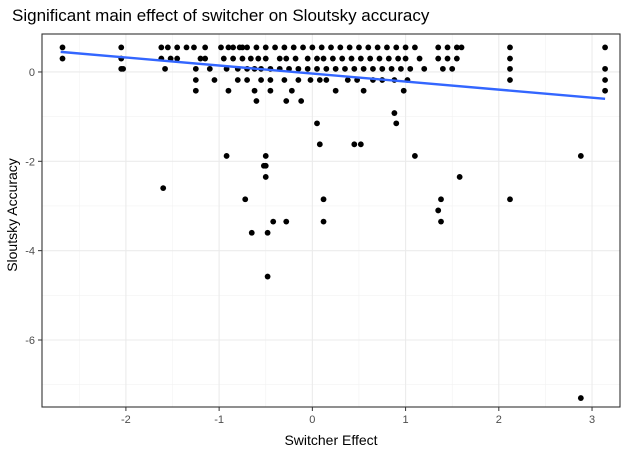  Describe the element at coordinates (499, 420) in the screenshot. I see `x-tick-label: 2` at that location.